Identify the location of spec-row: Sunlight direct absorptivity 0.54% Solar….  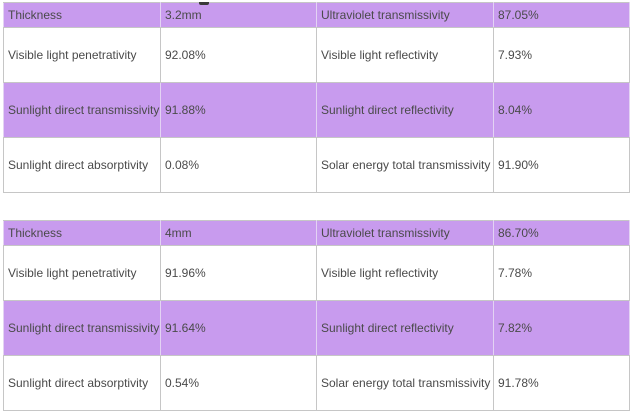
(316, 383).